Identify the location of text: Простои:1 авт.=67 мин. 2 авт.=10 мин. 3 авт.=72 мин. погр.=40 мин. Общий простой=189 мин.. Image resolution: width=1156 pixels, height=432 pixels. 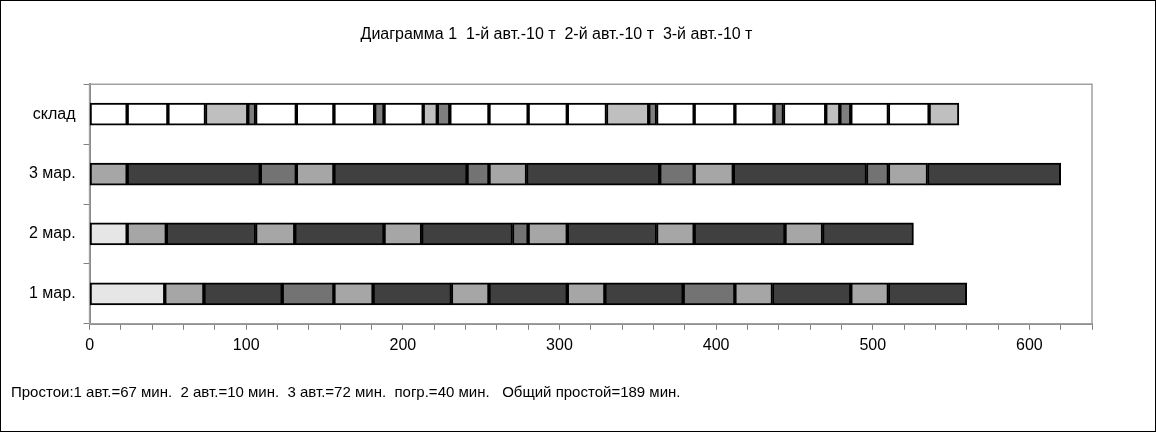
(346, 392).